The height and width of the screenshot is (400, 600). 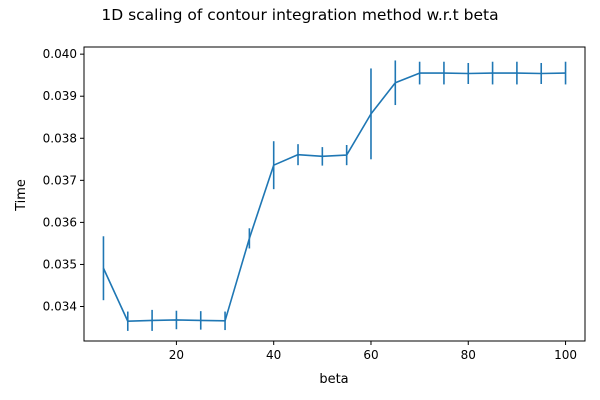 I want to click on y-tick-label: 0.034, so click(x=60, y=307).